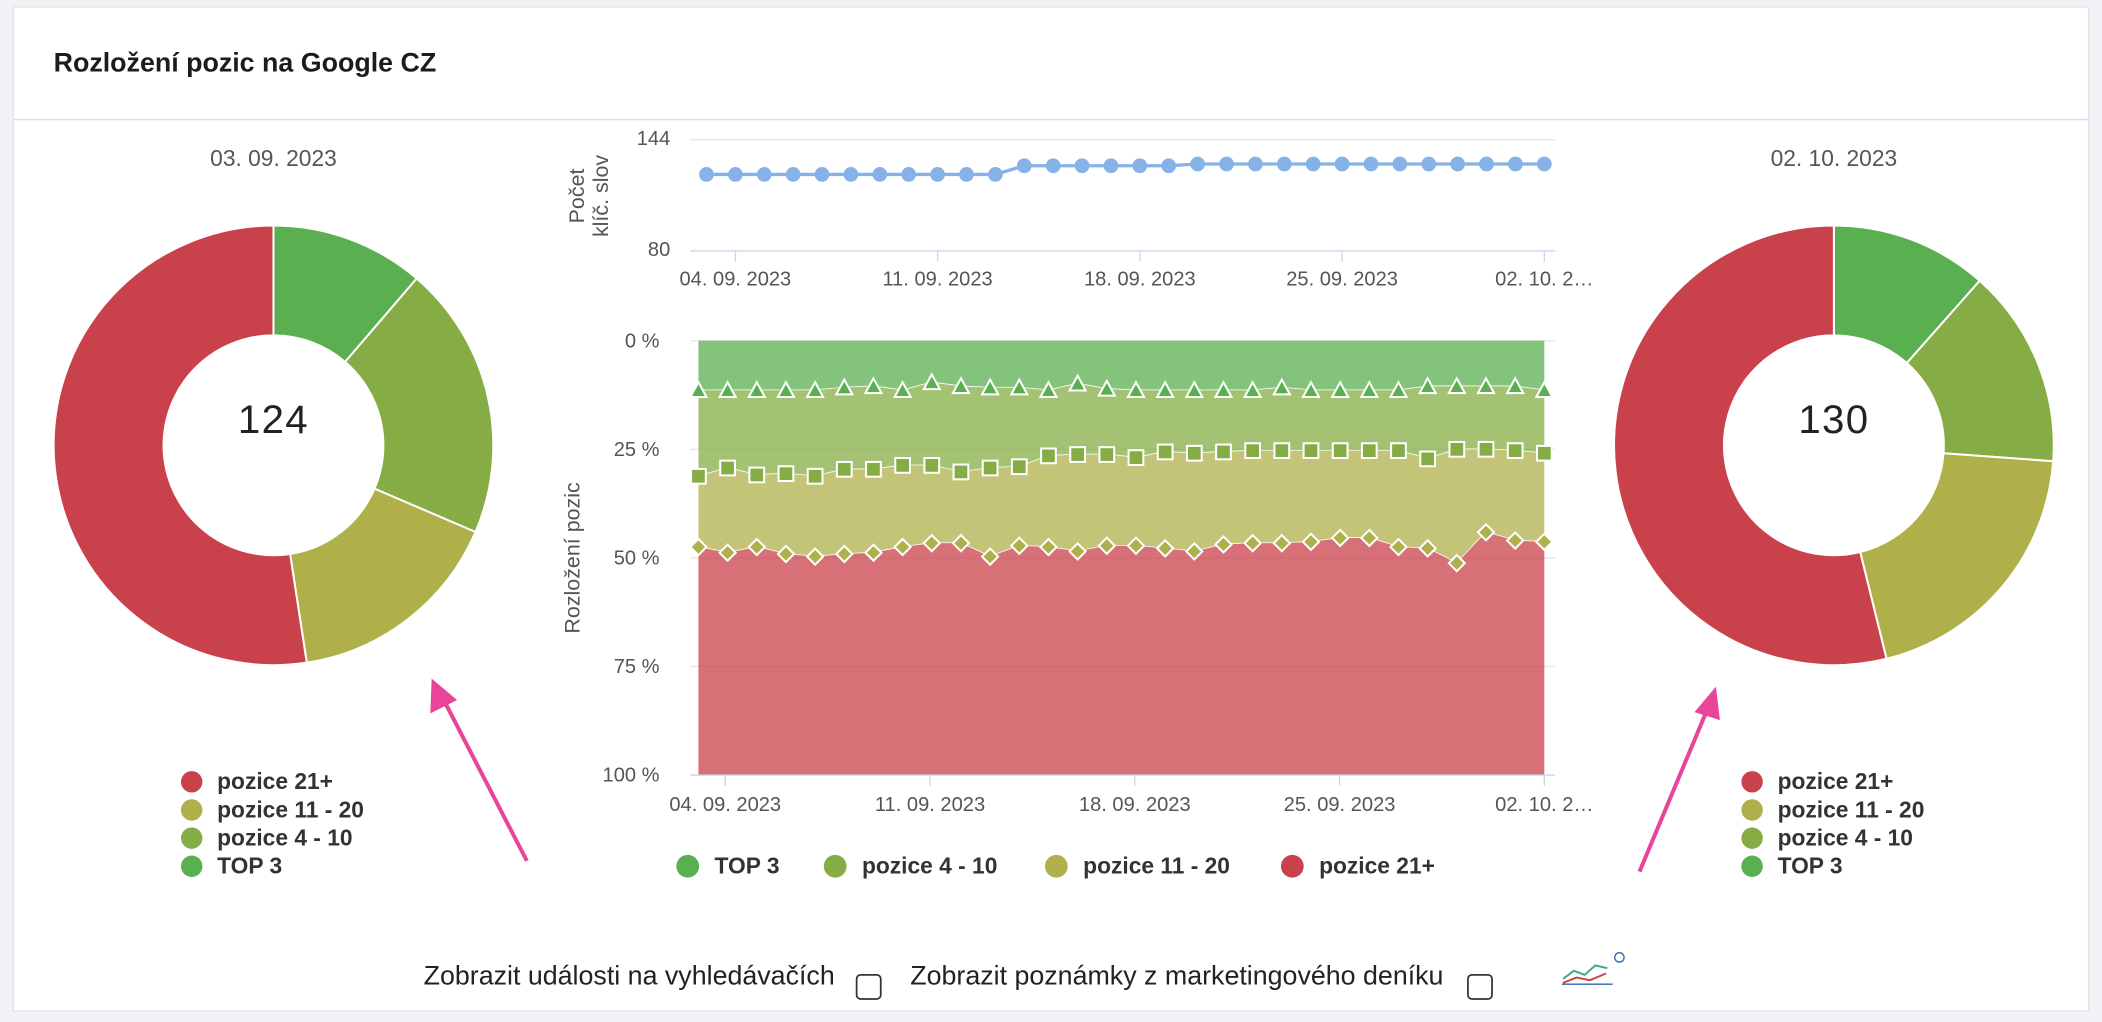  What do you see at coordinates (245, 63) in the screenshot?
I see `card-title: Rozložení pozic na Google CZ` at bounding box center [245, 63].